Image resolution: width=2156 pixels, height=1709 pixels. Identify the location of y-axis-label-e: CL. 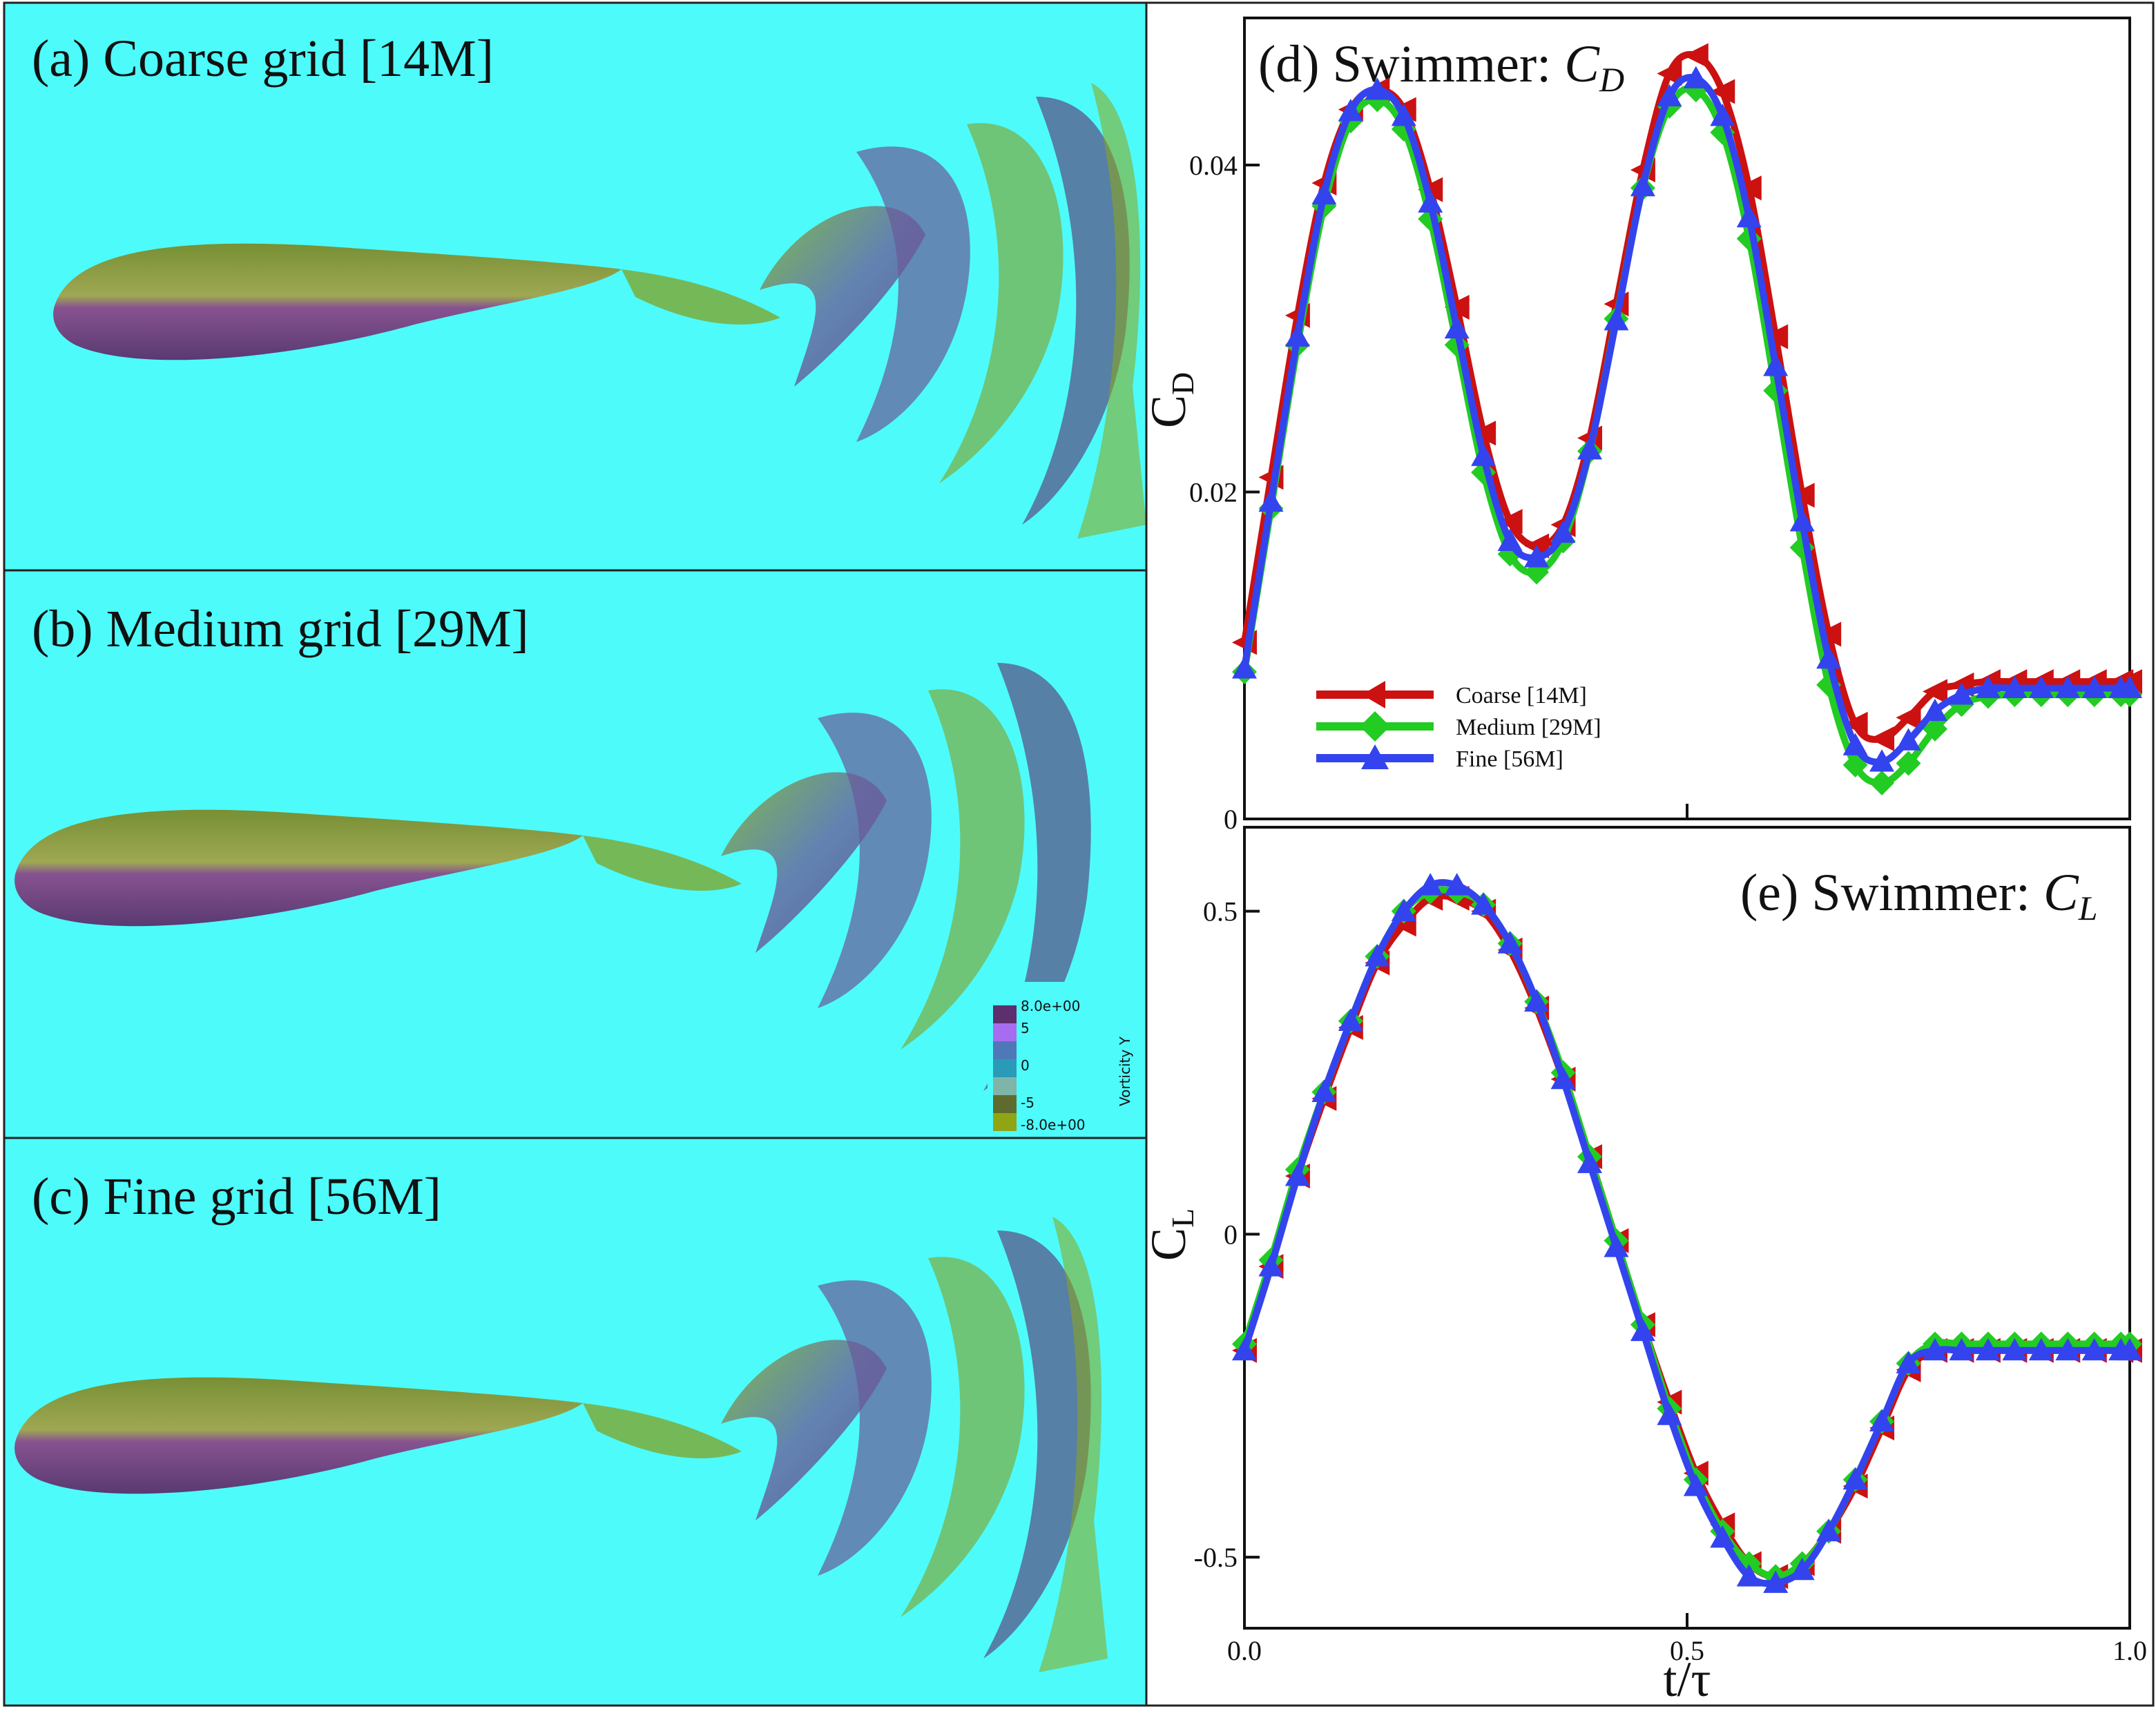
(1170, 1234).